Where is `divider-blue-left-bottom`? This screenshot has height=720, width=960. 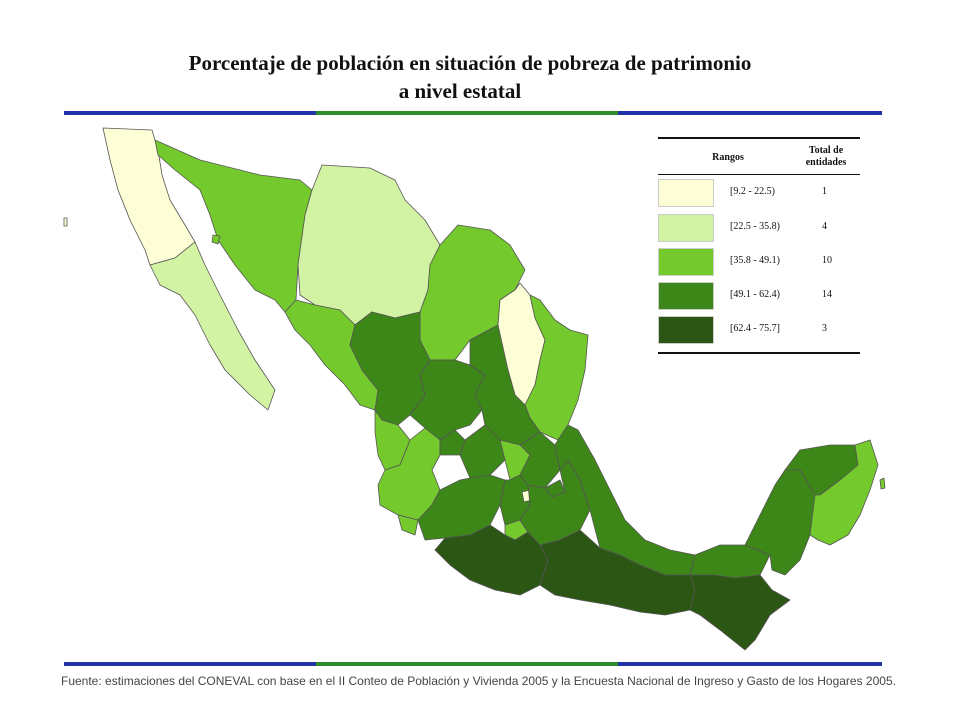 divider-blue-left-bottom is located at coordinates (190, 664).